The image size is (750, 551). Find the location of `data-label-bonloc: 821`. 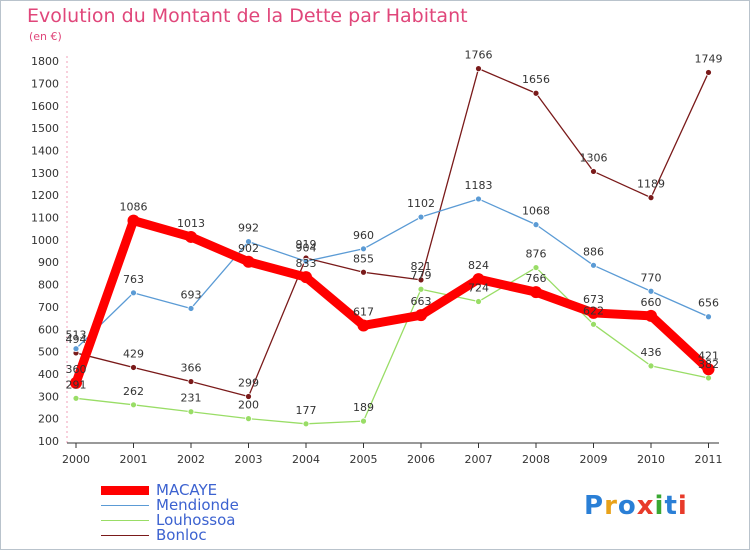

data-label-bonloc: 821 is located at coordinates (421, 266).